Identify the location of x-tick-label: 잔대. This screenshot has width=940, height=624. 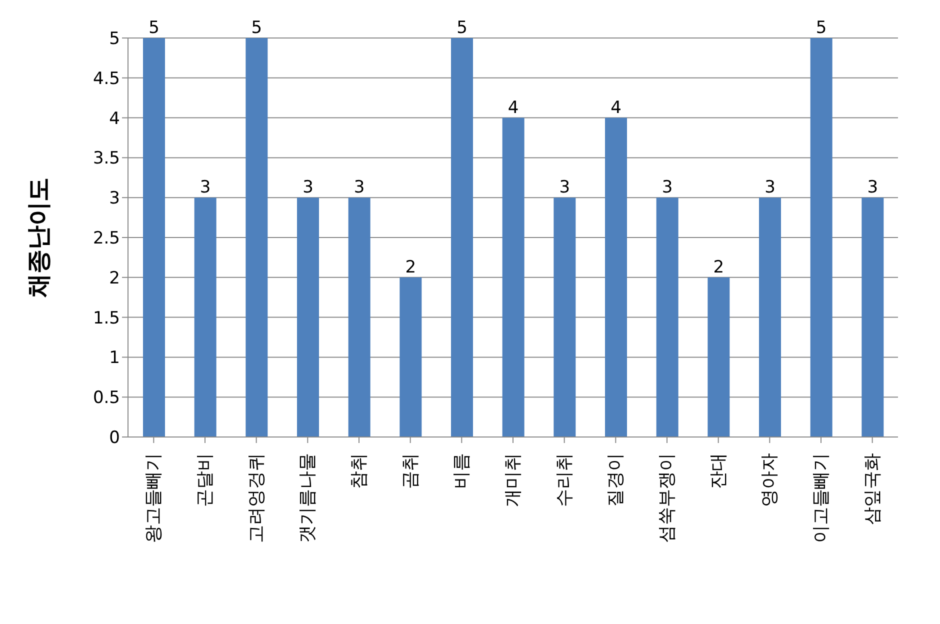
(718, 471).